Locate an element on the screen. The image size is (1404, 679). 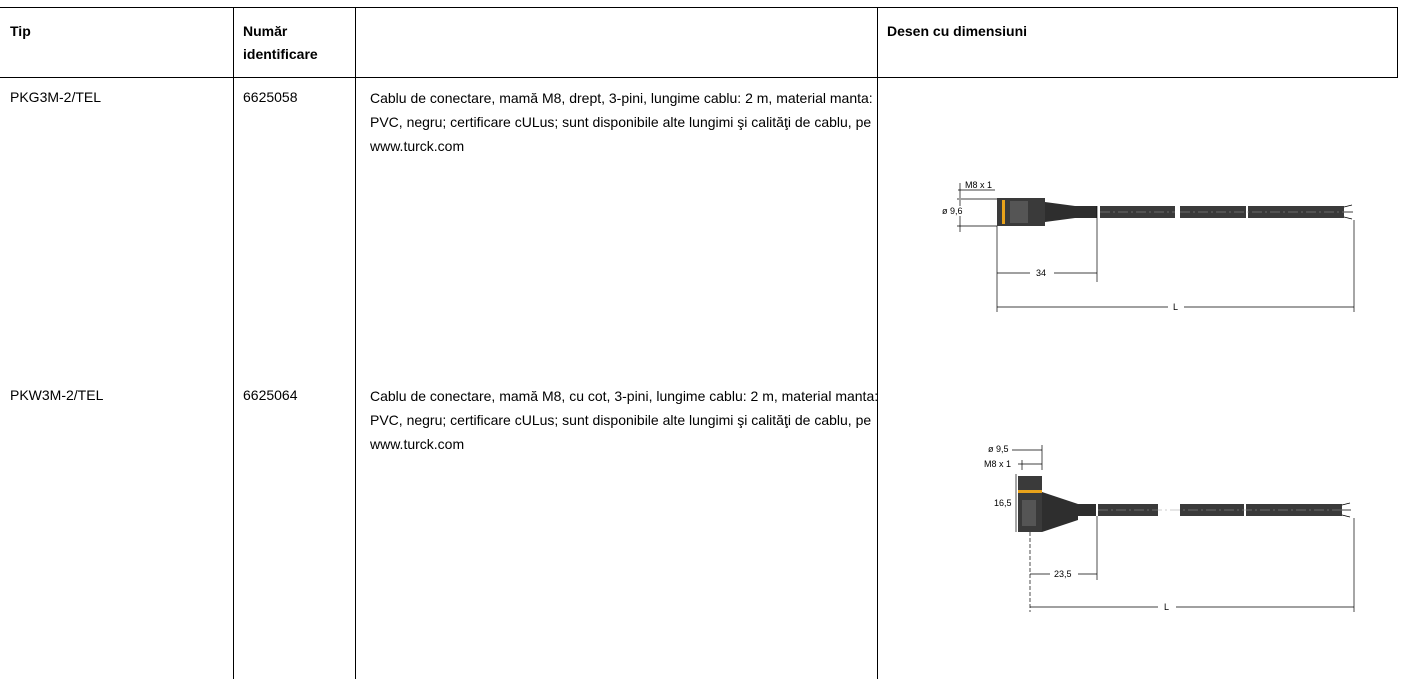
row2-numar: 6625064 is located at coordinates (270, 395).